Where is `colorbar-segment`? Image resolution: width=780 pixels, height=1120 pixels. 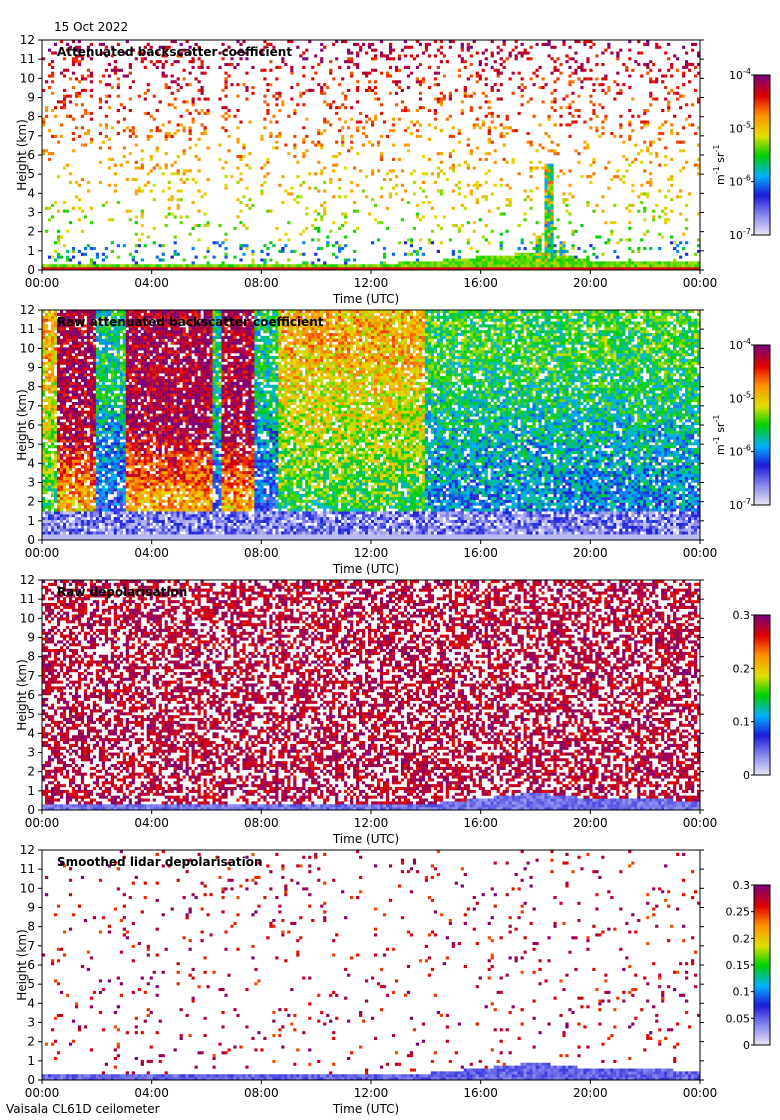
colorbar-segment is located at coordinates (762, 164).